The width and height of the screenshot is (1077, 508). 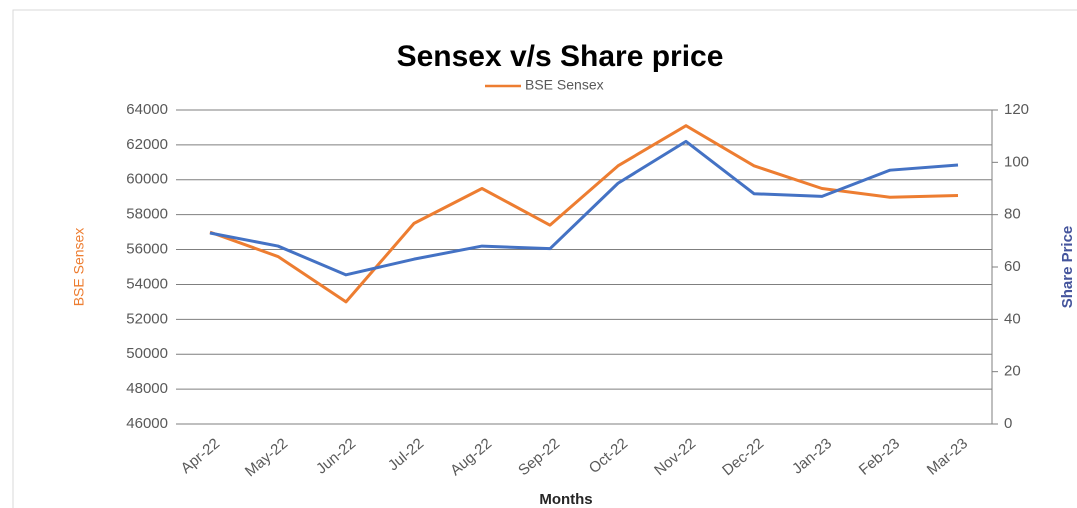 I want to click on y-tick-label: 64000, so click(x=147, y=109).